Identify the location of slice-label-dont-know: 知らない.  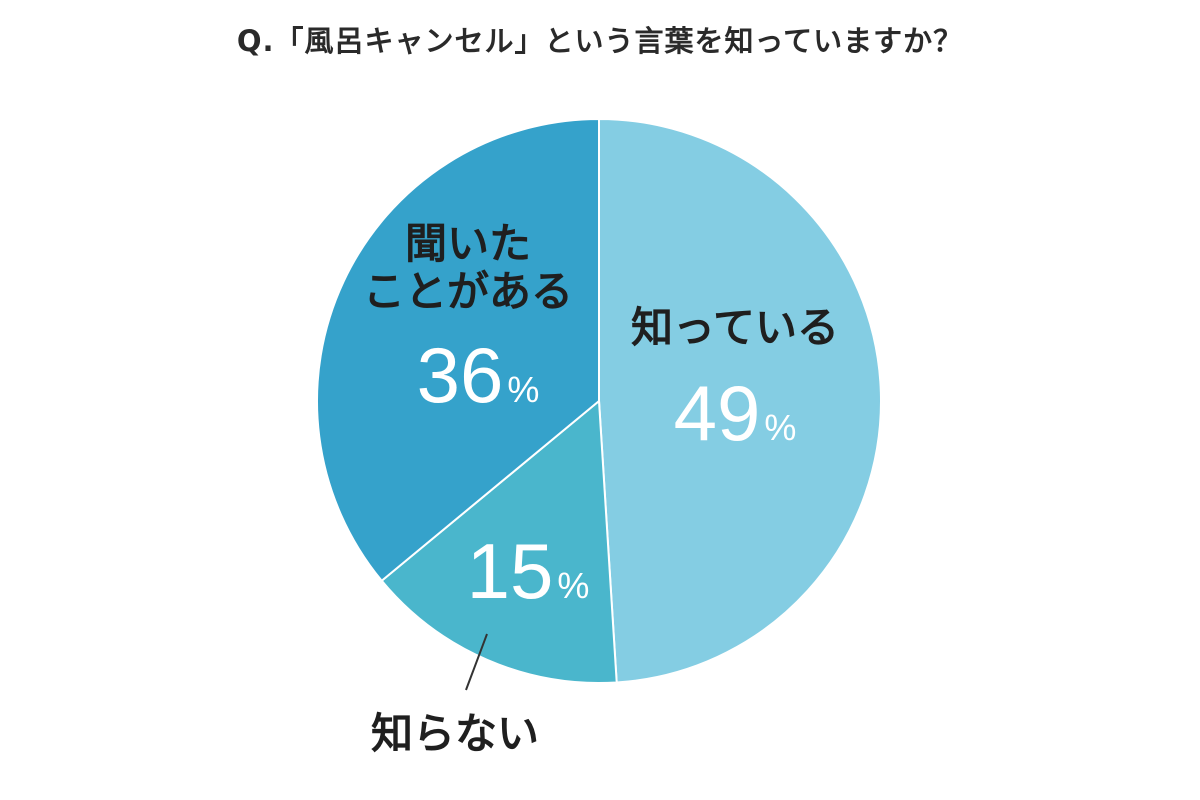
(455, 733).